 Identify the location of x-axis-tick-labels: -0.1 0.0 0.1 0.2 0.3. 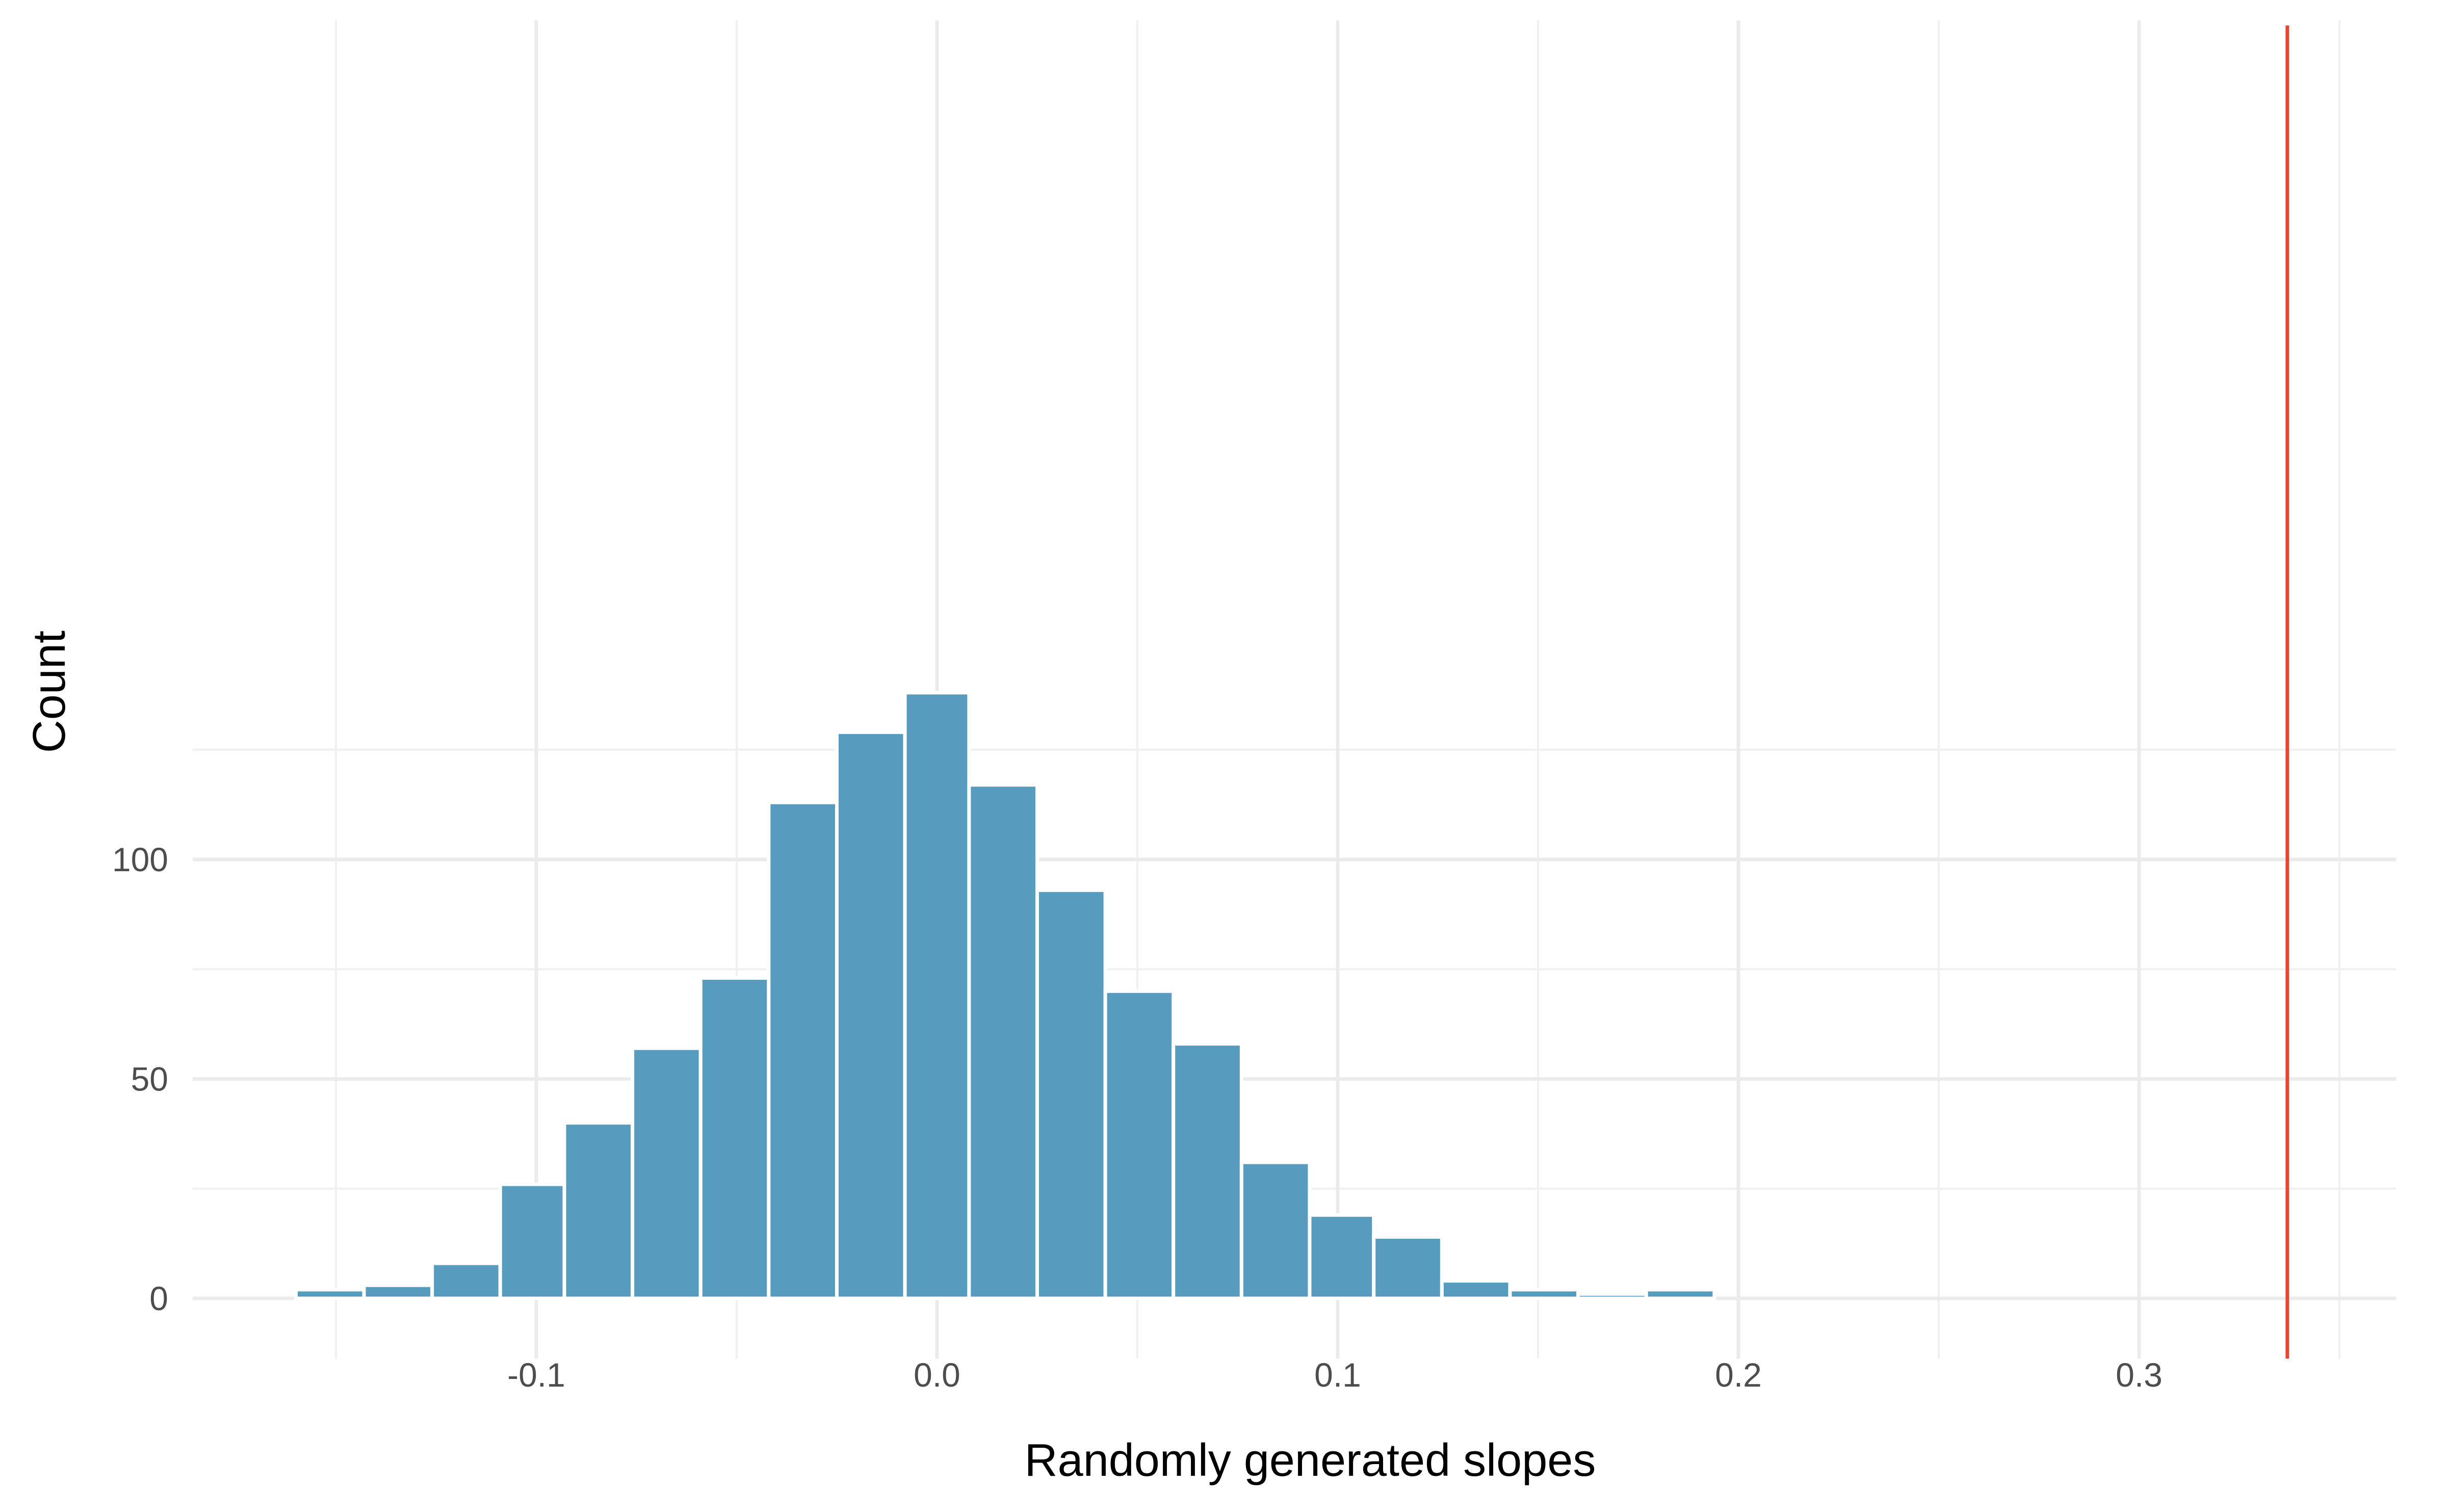
(1335, 1375).